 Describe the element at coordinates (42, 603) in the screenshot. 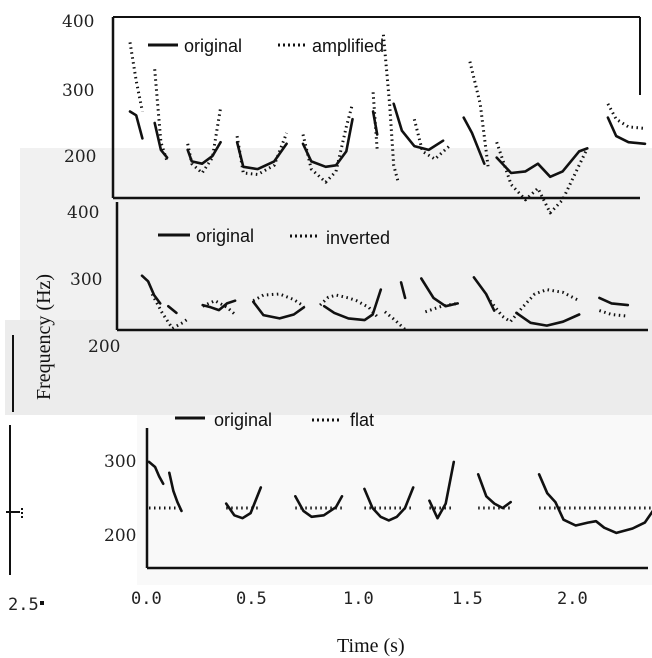

I see `scan-artifact-dot` at that location.